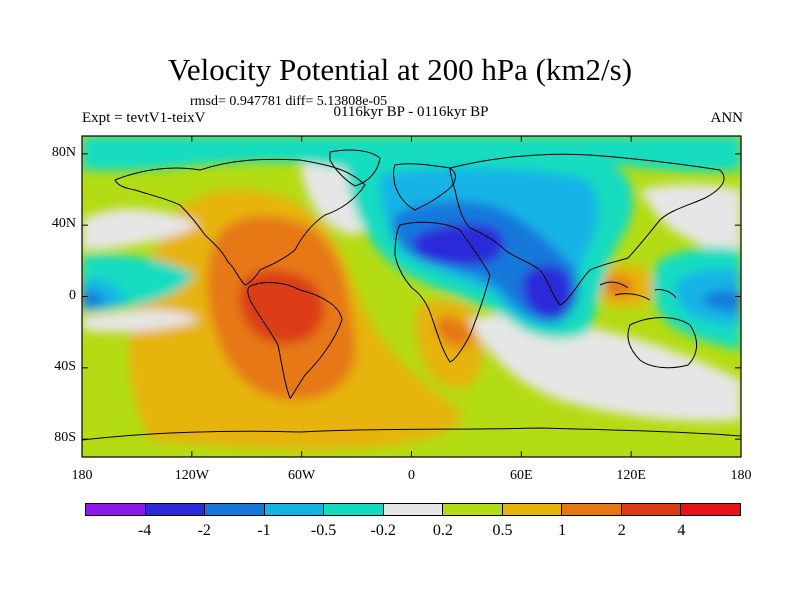  Describe the element at coordinates (502, 530) in the screenshot. I see `colorbar-label: 0.5` at that location.